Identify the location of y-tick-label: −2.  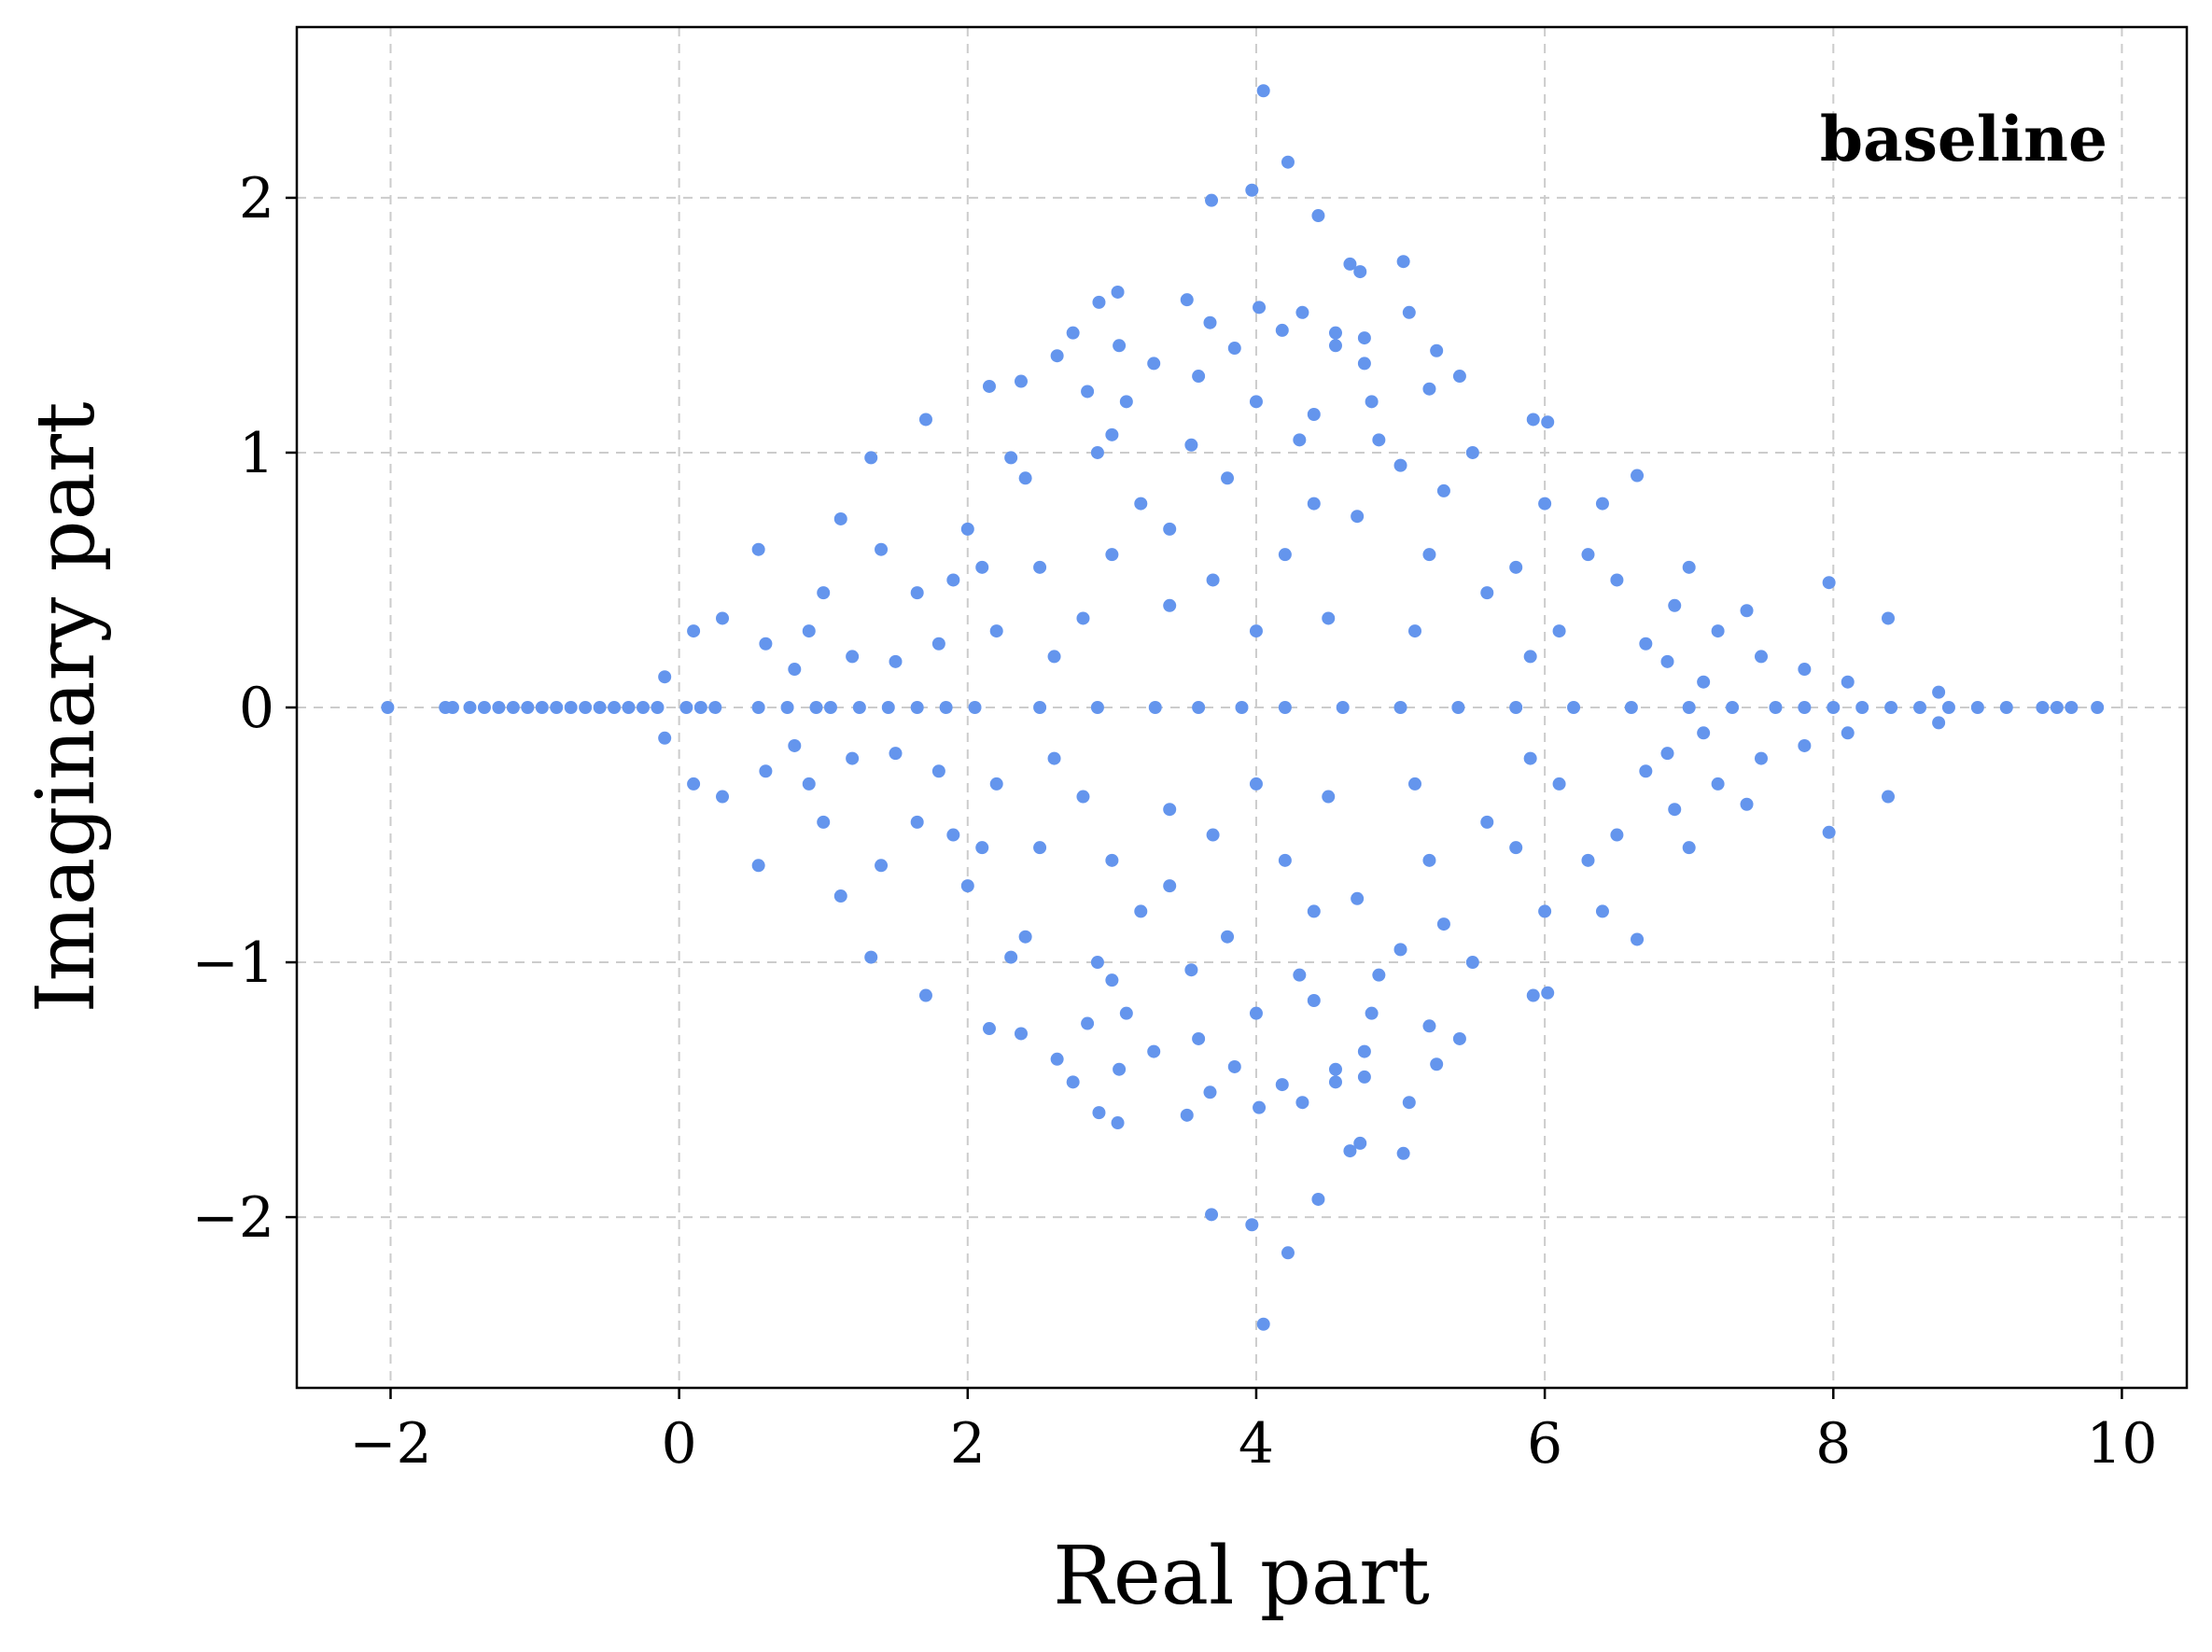
(233, 1218).